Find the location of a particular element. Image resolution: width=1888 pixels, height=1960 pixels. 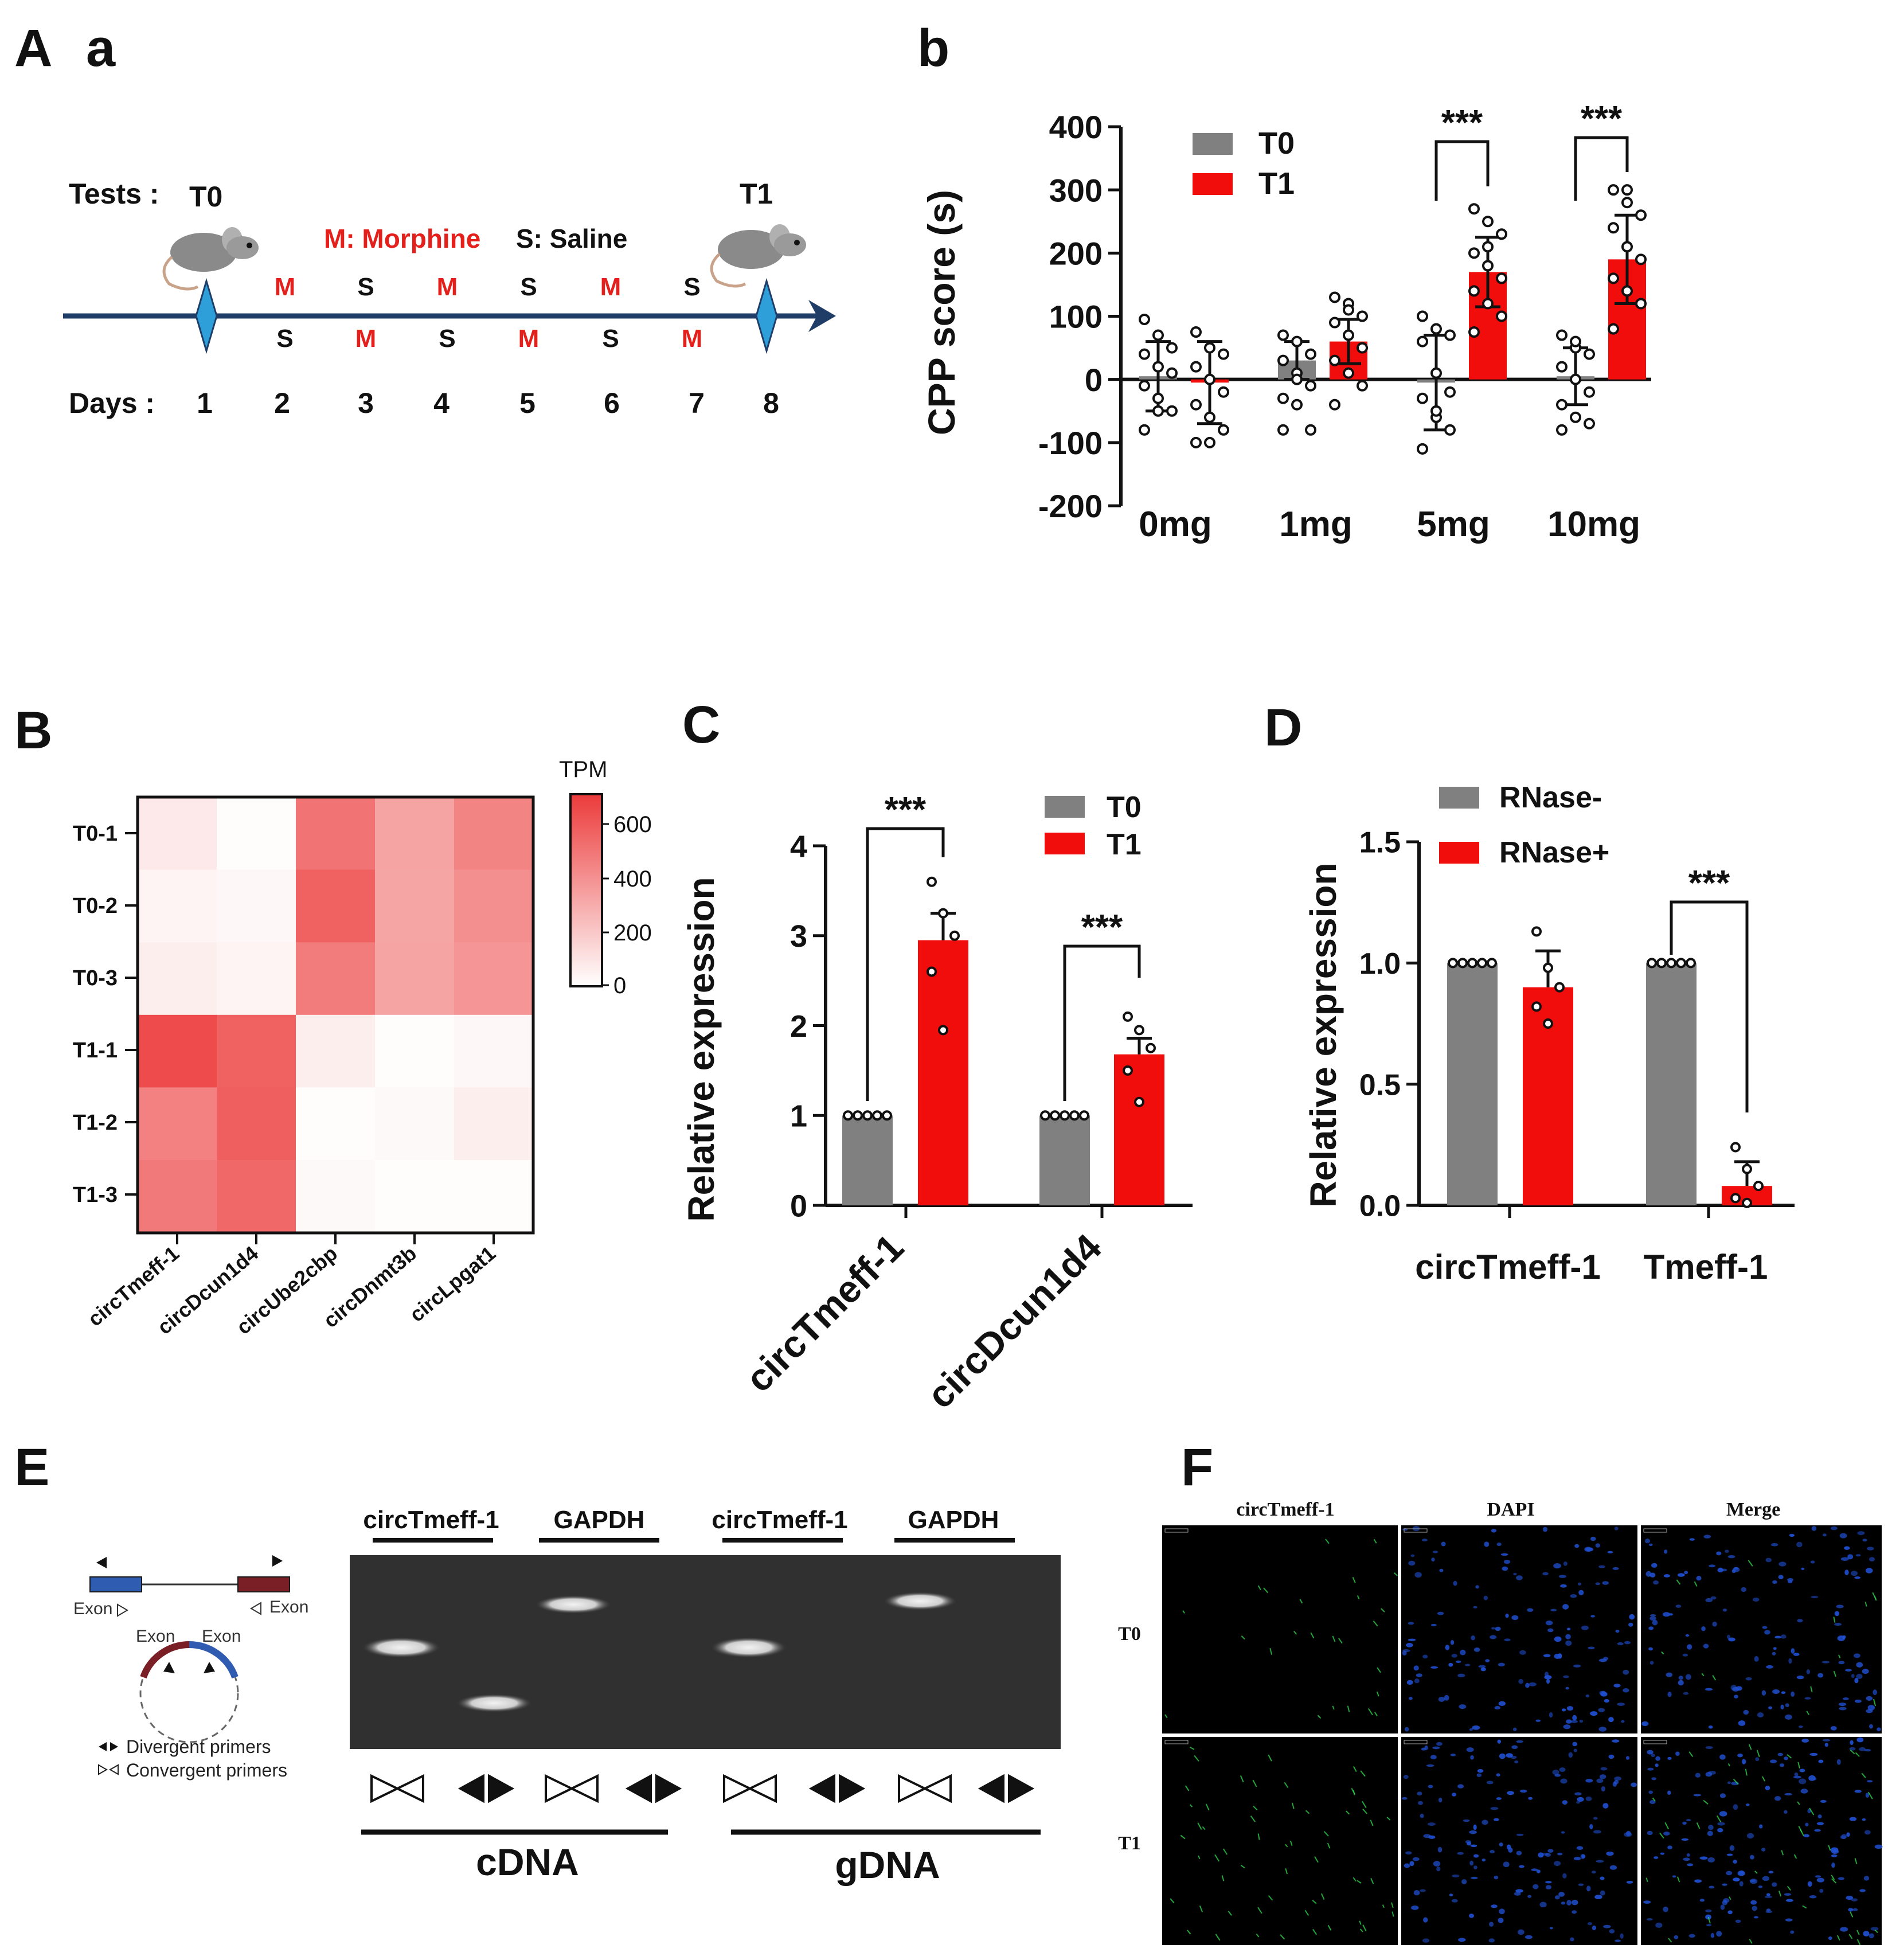

primer-arrow-icon is located at coordinates (169, 1667).